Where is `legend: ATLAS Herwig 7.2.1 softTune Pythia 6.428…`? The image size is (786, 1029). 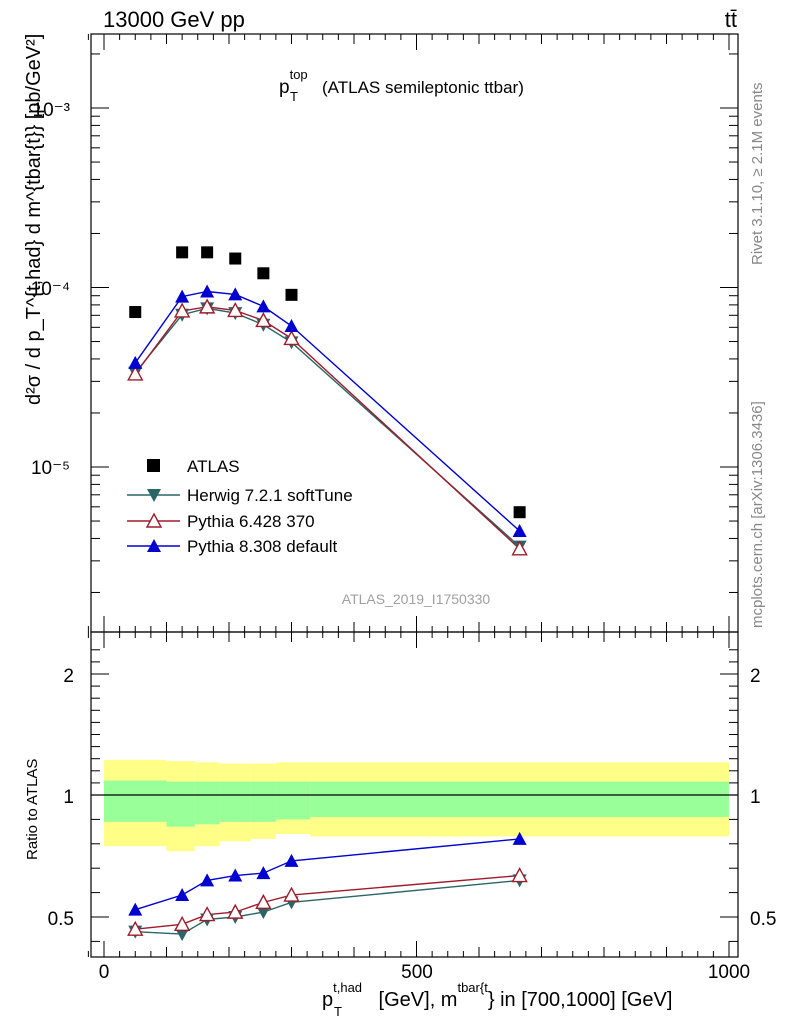
legend: ATLAS Herwig 7.2.1 softTune Pythia 6.428… is located at coordinates (240, 506).